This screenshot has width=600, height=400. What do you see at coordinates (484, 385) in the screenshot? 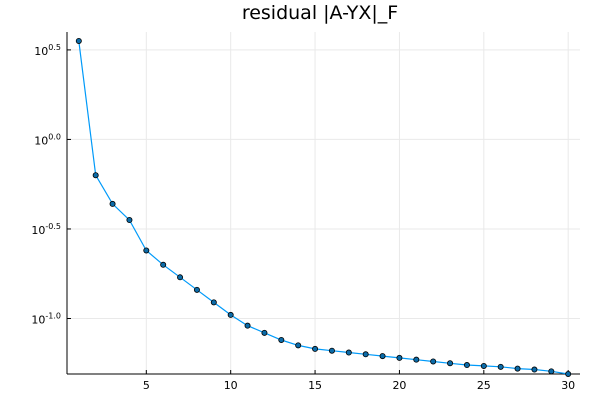
I see `x-tick-label: 25` at bounding box center [484, 385].